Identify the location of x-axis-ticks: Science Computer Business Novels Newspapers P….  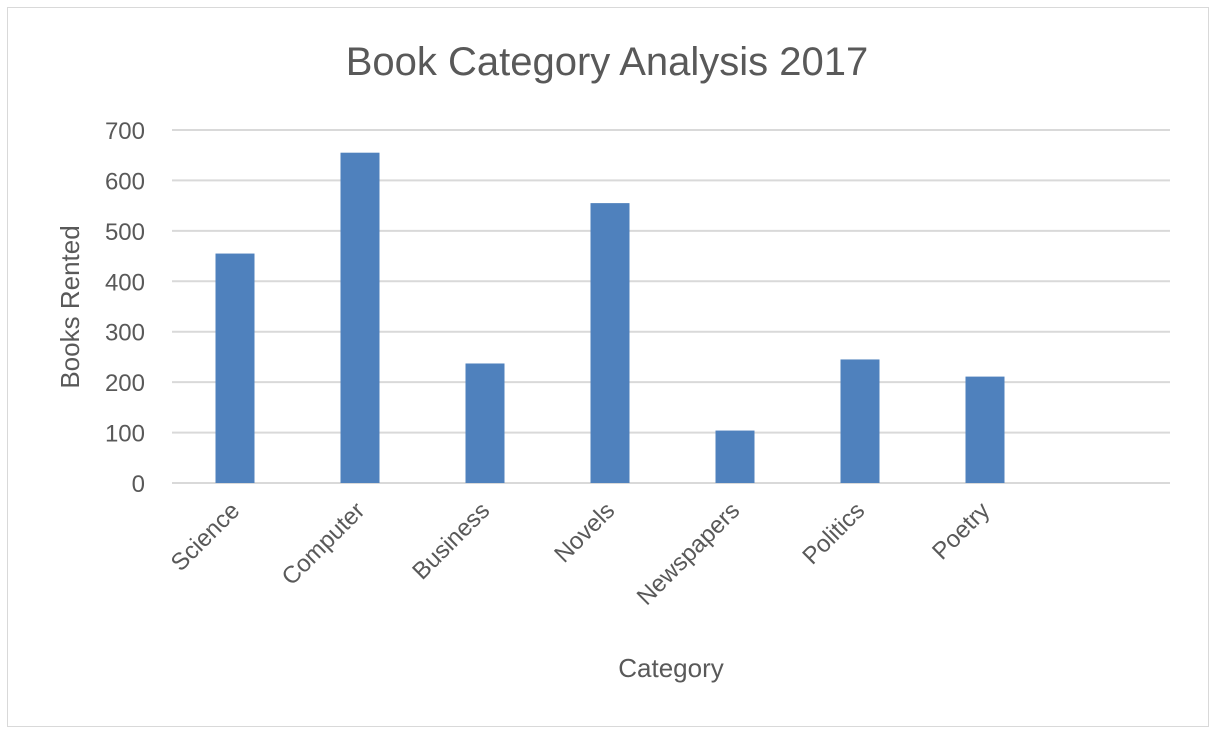
(580, 553).